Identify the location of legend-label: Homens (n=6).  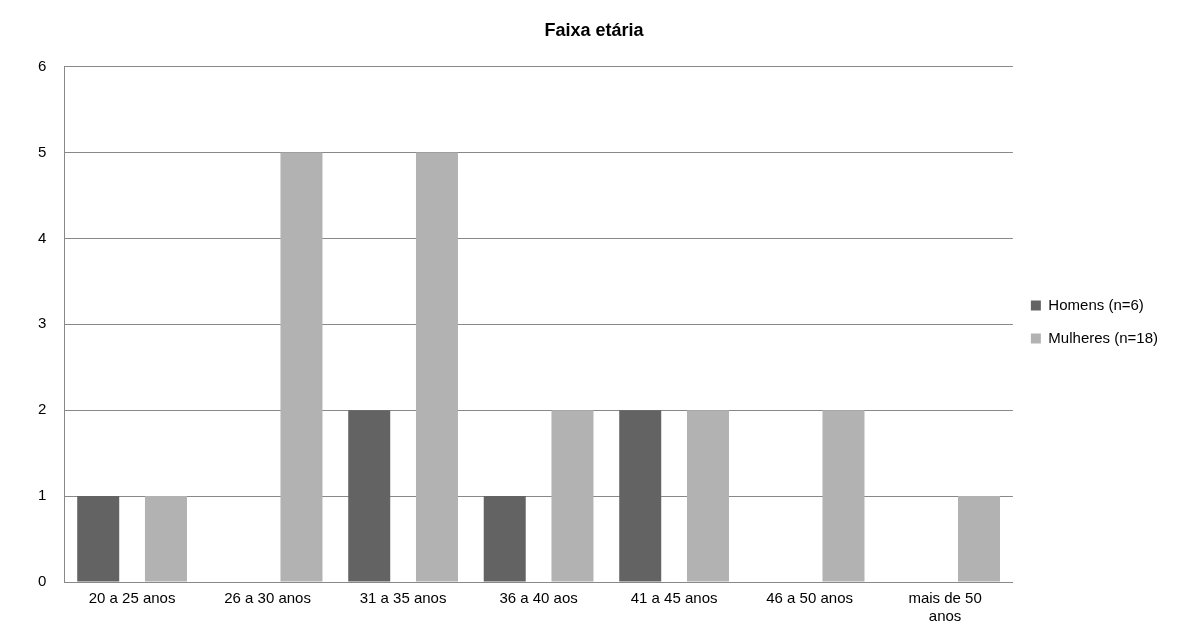
(1096, 304).